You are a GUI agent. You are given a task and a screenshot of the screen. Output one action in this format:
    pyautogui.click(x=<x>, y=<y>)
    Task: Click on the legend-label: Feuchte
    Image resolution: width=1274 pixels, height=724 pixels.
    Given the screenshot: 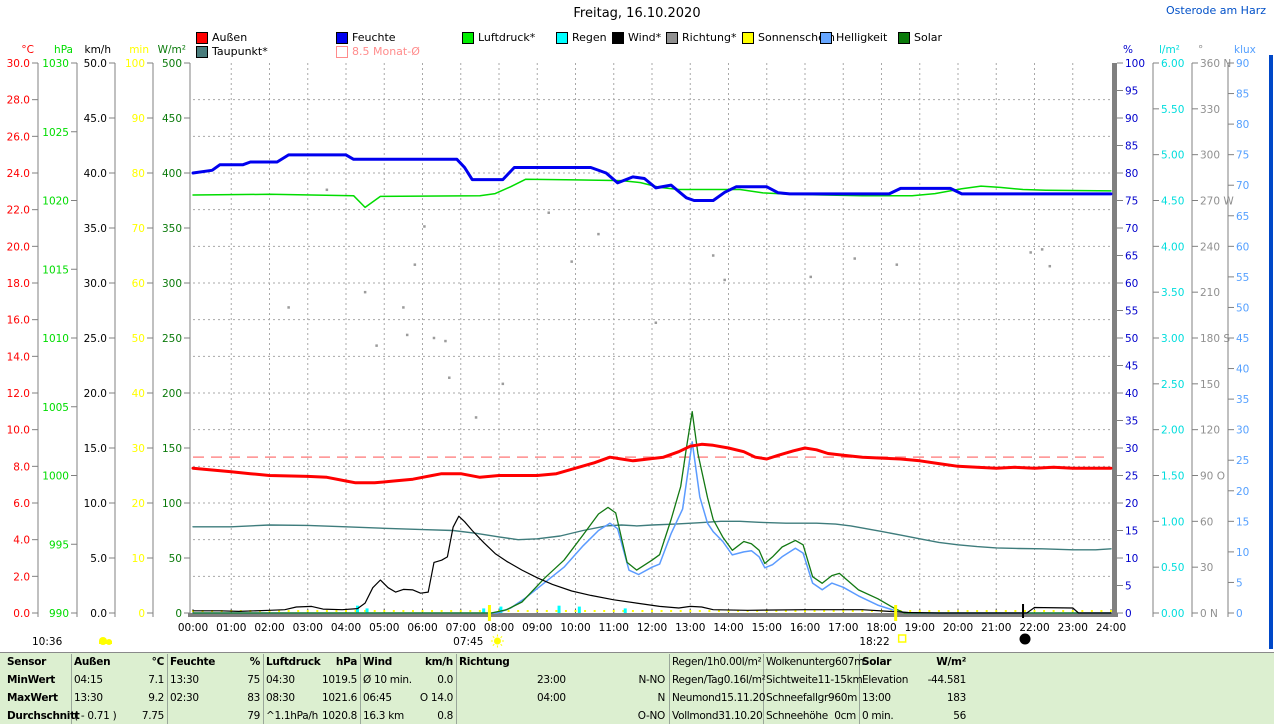 What is the action you would take?
    pyautogui.click(x=374, y=37)
    